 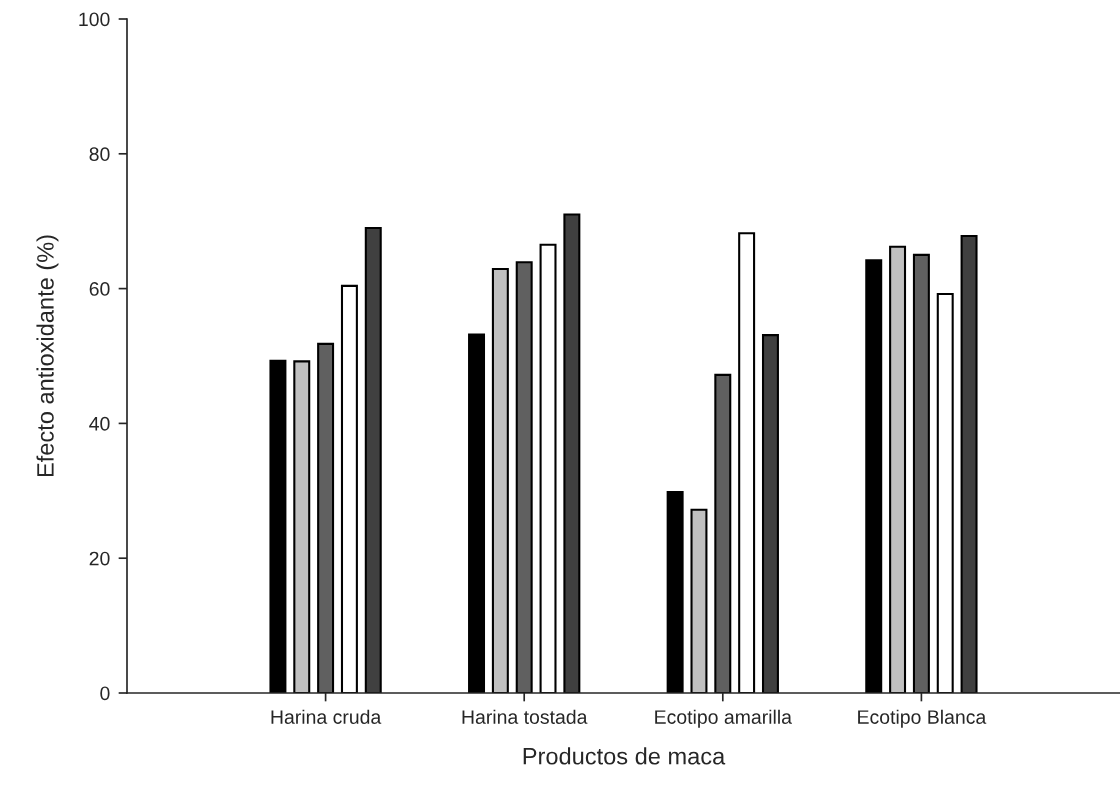 I want to click on y-tick-label: 40, so click(x=99, y=423).